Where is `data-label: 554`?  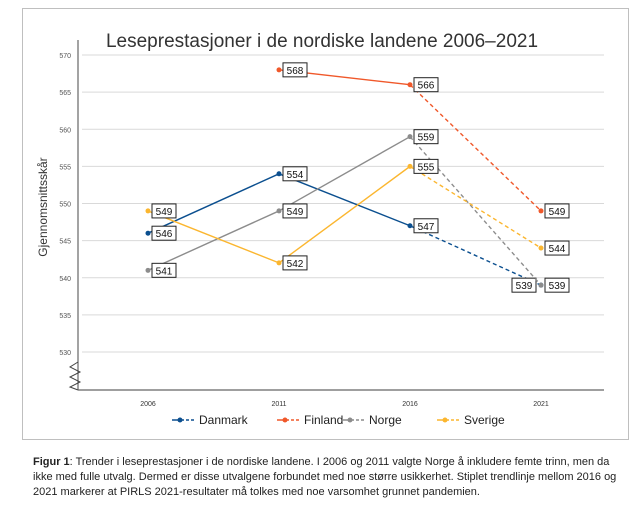
data-label: 554 is located at coordinates (295, 175).